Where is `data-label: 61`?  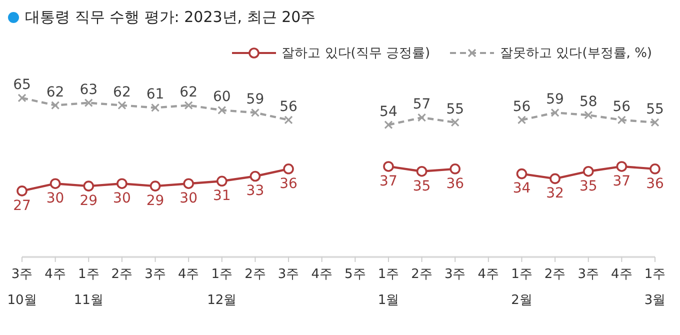 data-label: 61 is located at coordinates (155, 94).